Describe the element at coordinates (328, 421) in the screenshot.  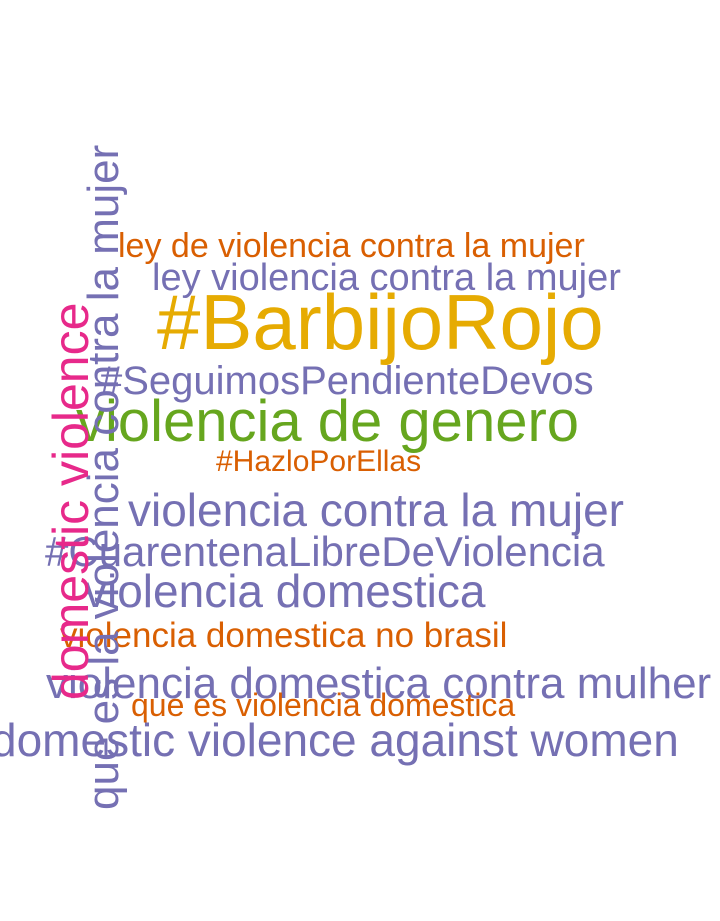
I see `word-violencia-de-genero: violencia de genero` at that location.